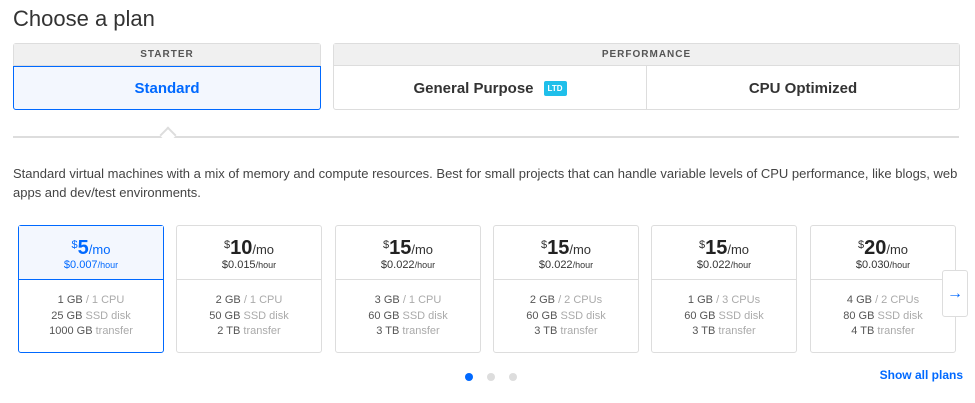 The height and width of the screenshot is (403, 975). I want to click on transfer: 1000 GB, so click(71, 331).